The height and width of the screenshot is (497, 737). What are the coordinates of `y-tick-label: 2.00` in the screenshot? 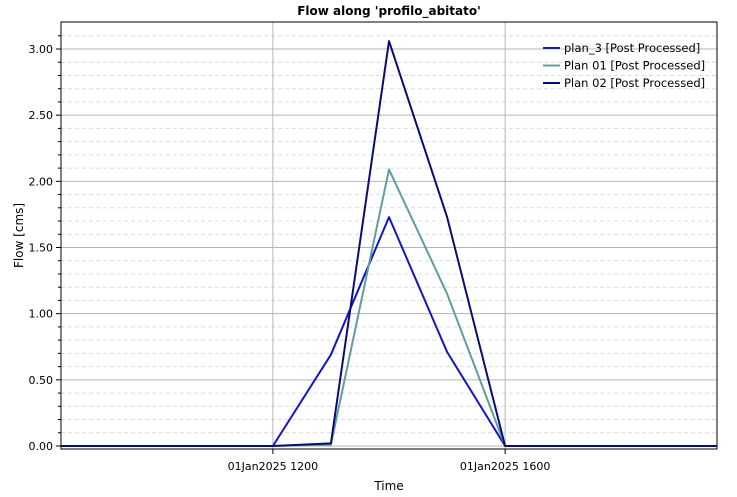 It's located at (41, 181).